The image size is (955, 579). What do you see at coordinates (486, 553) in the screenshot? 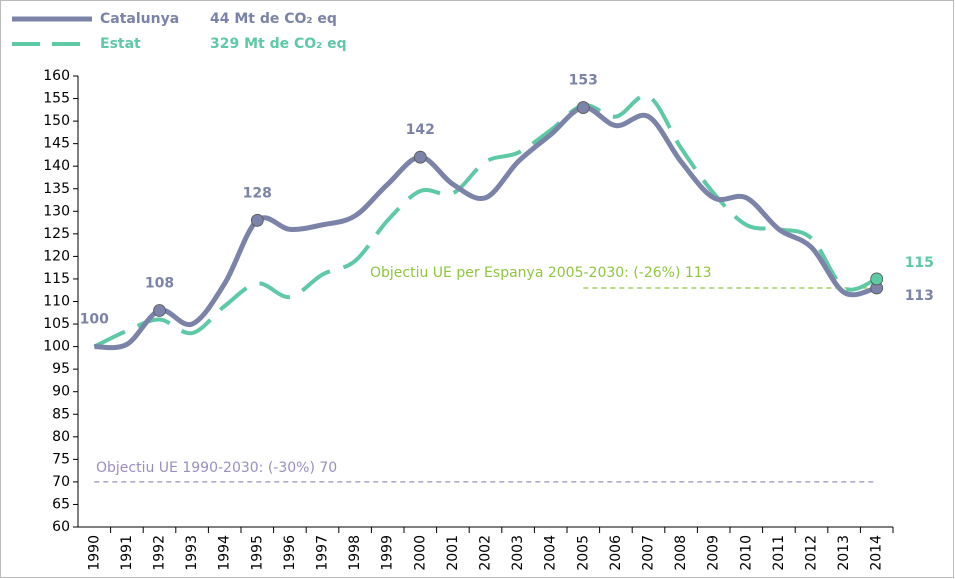
I see `x-tick-label: 2002` at bounding box center [486, 553].